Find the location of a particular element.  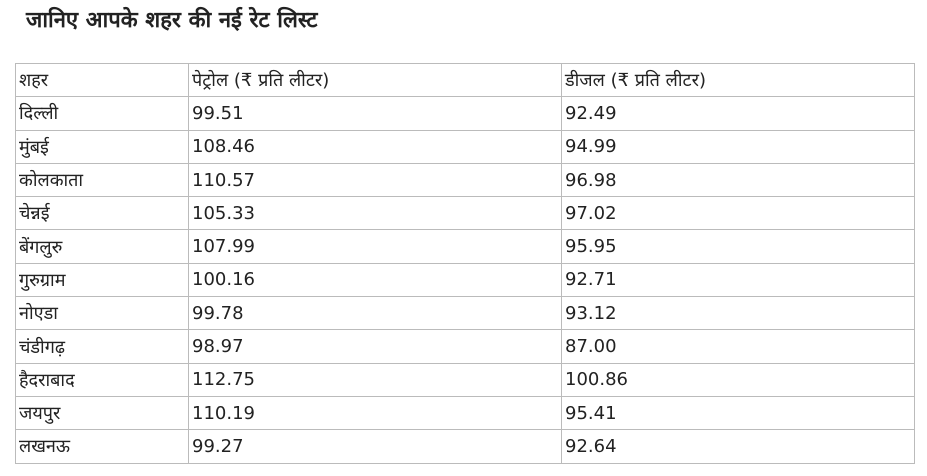

table-row: मुंबई 108.46 94.99 is located at coordinates (465, 146).